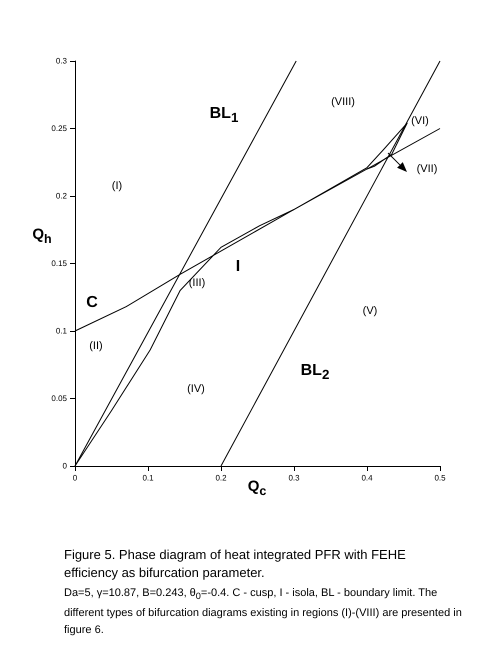  I want to click on text: Da=5, γ=10.87, B=0.243, θ$_{0}$=-0.4. C - cusp, I - isola, BL - boundary limit. The different types of bifurcation diagrams existing in regions (I)-(VIII) are presented in figure 6., so click(263, 612).